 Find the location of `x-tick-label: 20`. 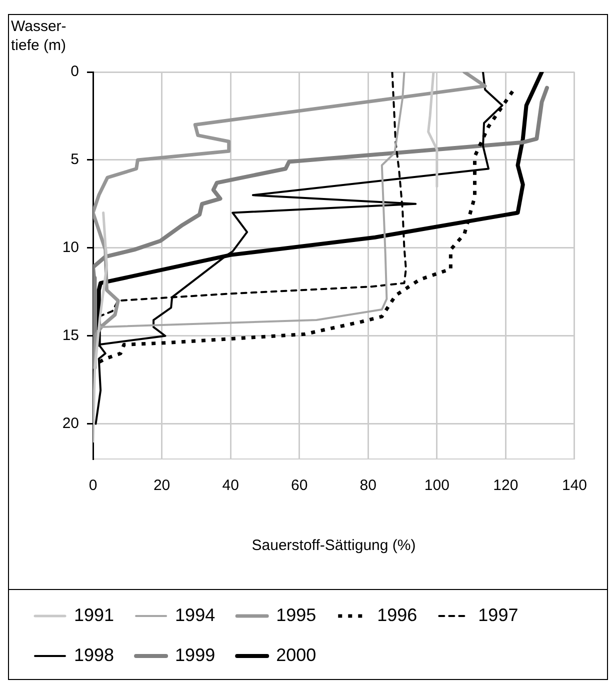

x-tick-label: 20 is located at coordinates (161, 485).